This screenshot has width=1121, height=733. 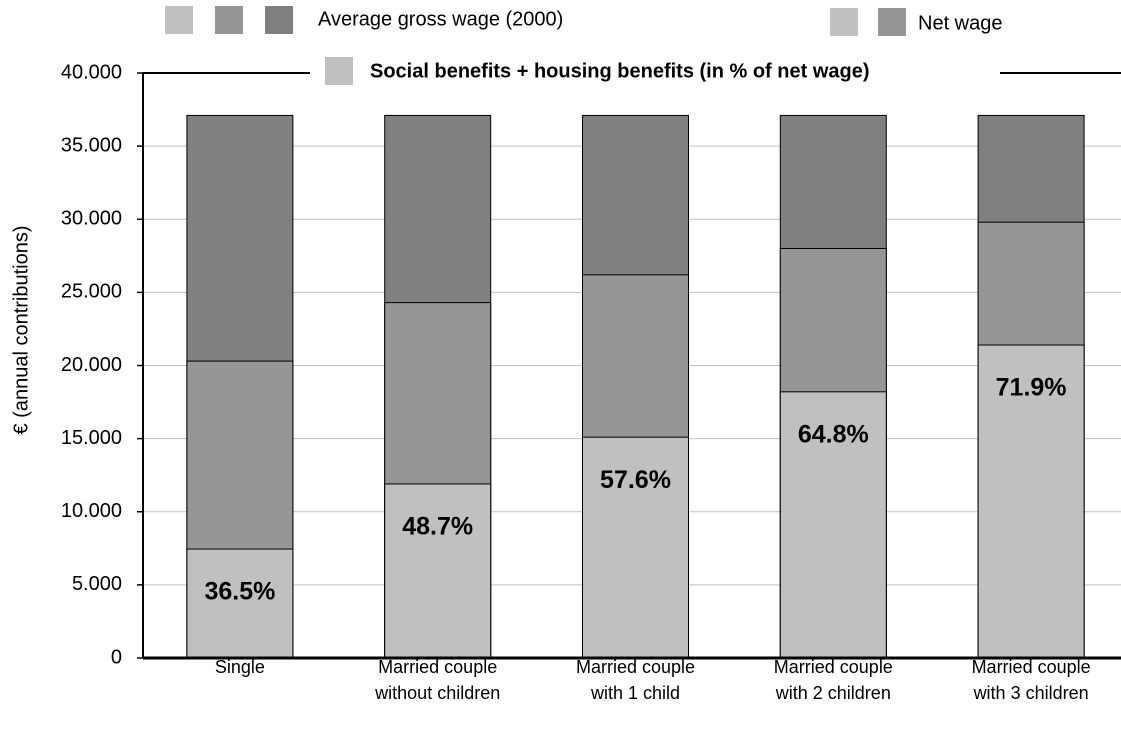 What do you see at coordinates (91, 438) in the screenshot?
I see `y-tick-label: 15.000` at bounding box center [91, 438].